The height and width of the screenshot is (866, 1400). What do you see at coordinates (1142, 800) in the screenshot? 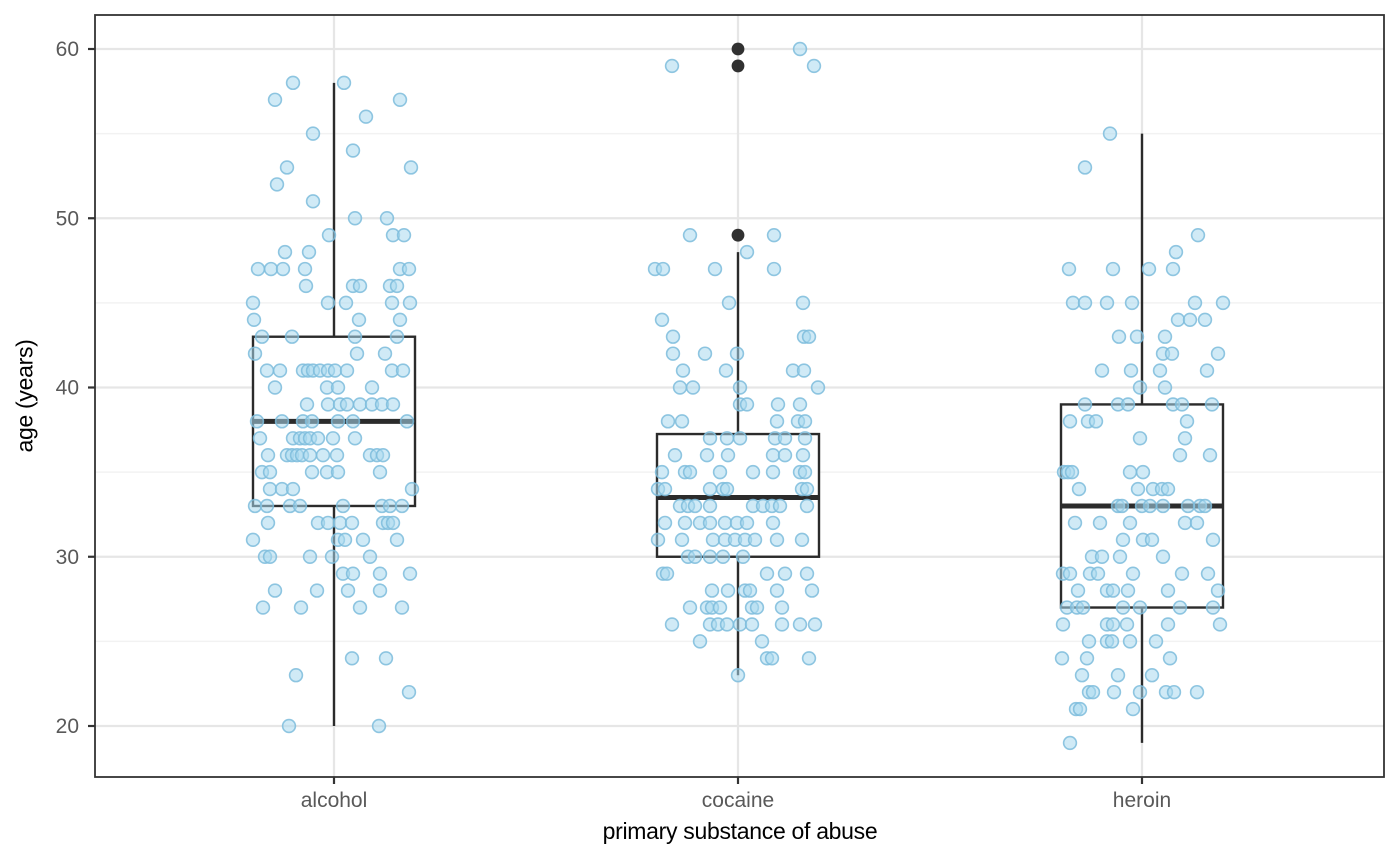
I see `x-tick-label-heroin: heroin` at bounding box center [1142, 800].